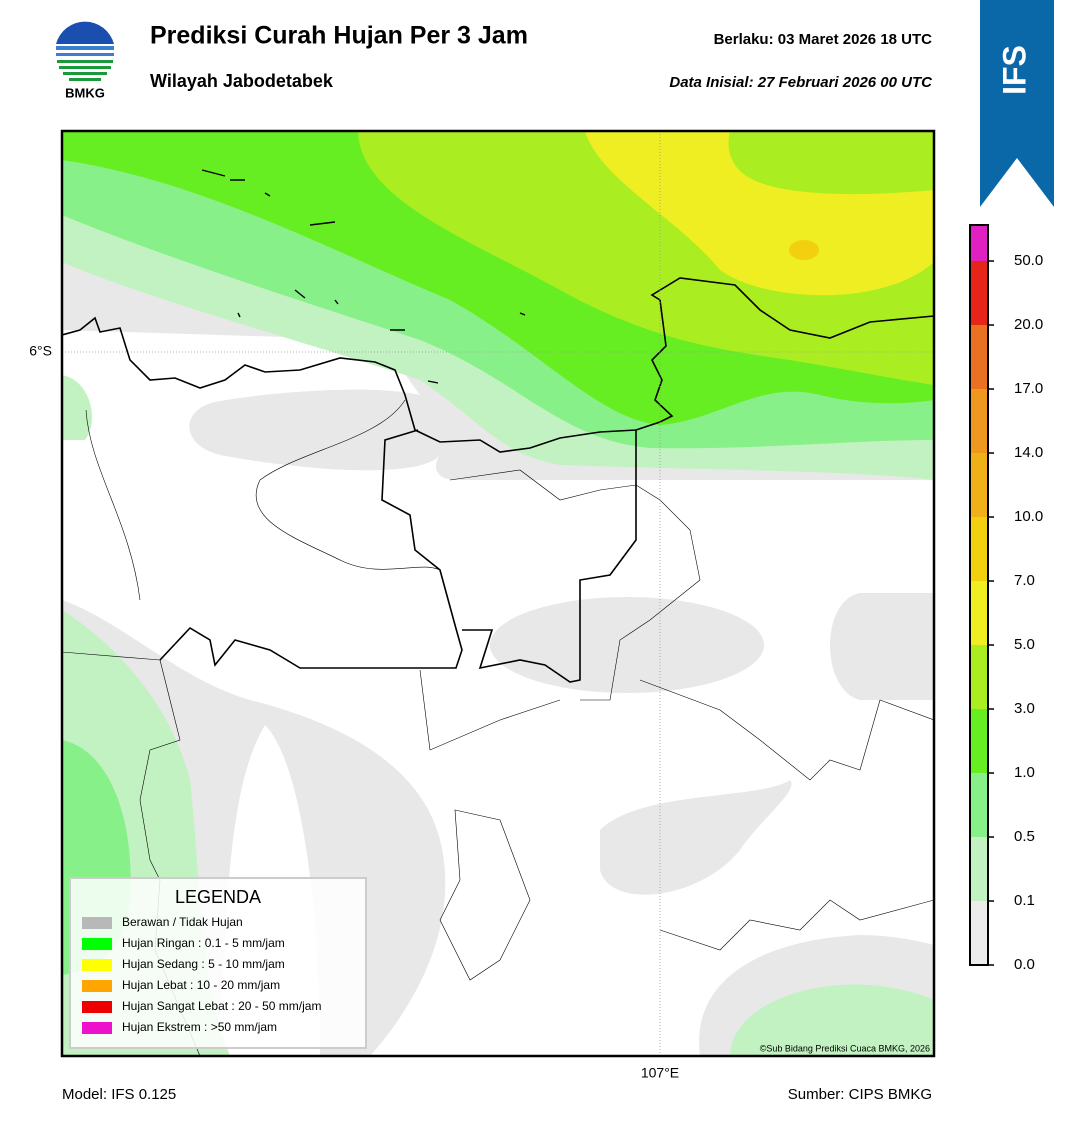 This screenshot has width=1072, height=1128. Describe the element at coordinates (203, 943) in the screenshot. I see `legend-label: Hujan Ringan : 0.1 - 5 mm/jam` at that location.